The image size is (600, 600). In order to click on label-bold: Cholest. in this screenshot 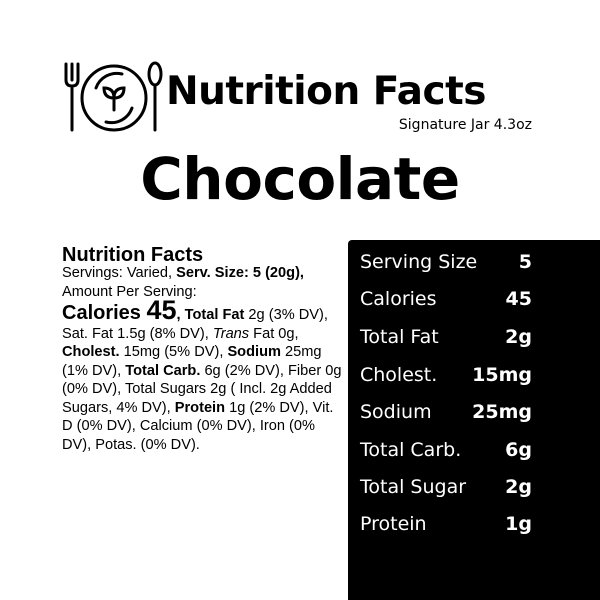, I will do `click(91, 352)`.